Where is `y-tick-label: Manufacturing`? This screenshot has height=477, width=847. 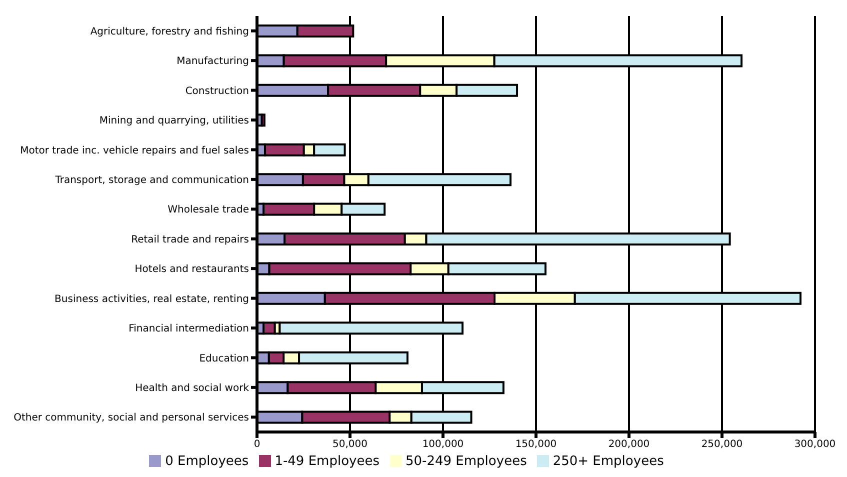
y-tick-label: Manufacturing is located at coordinates (212, 62).